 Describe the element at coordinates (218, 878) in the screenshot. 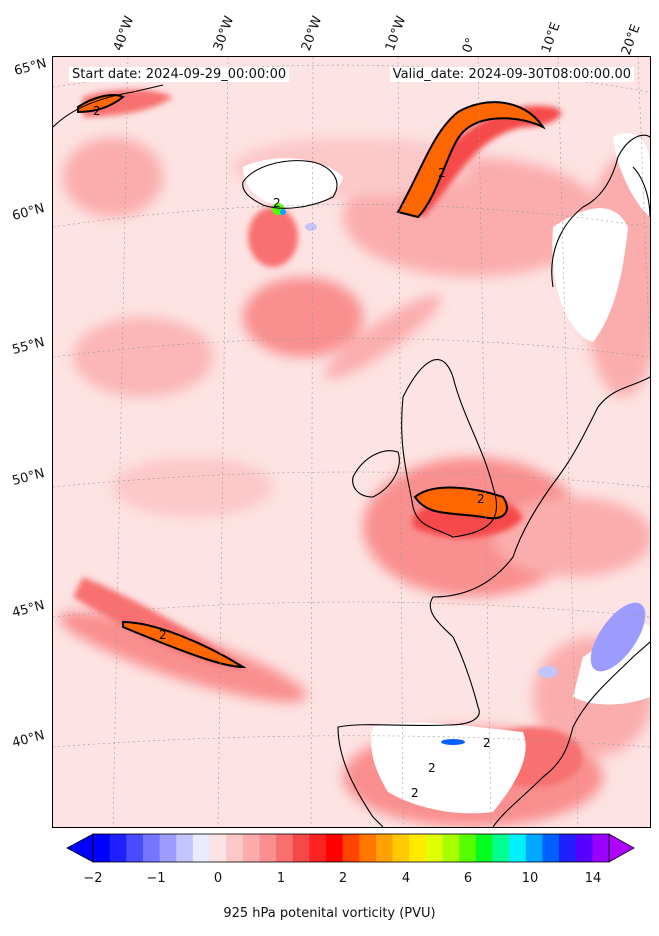

I see `colorbar-tick-0: 0` at that location.